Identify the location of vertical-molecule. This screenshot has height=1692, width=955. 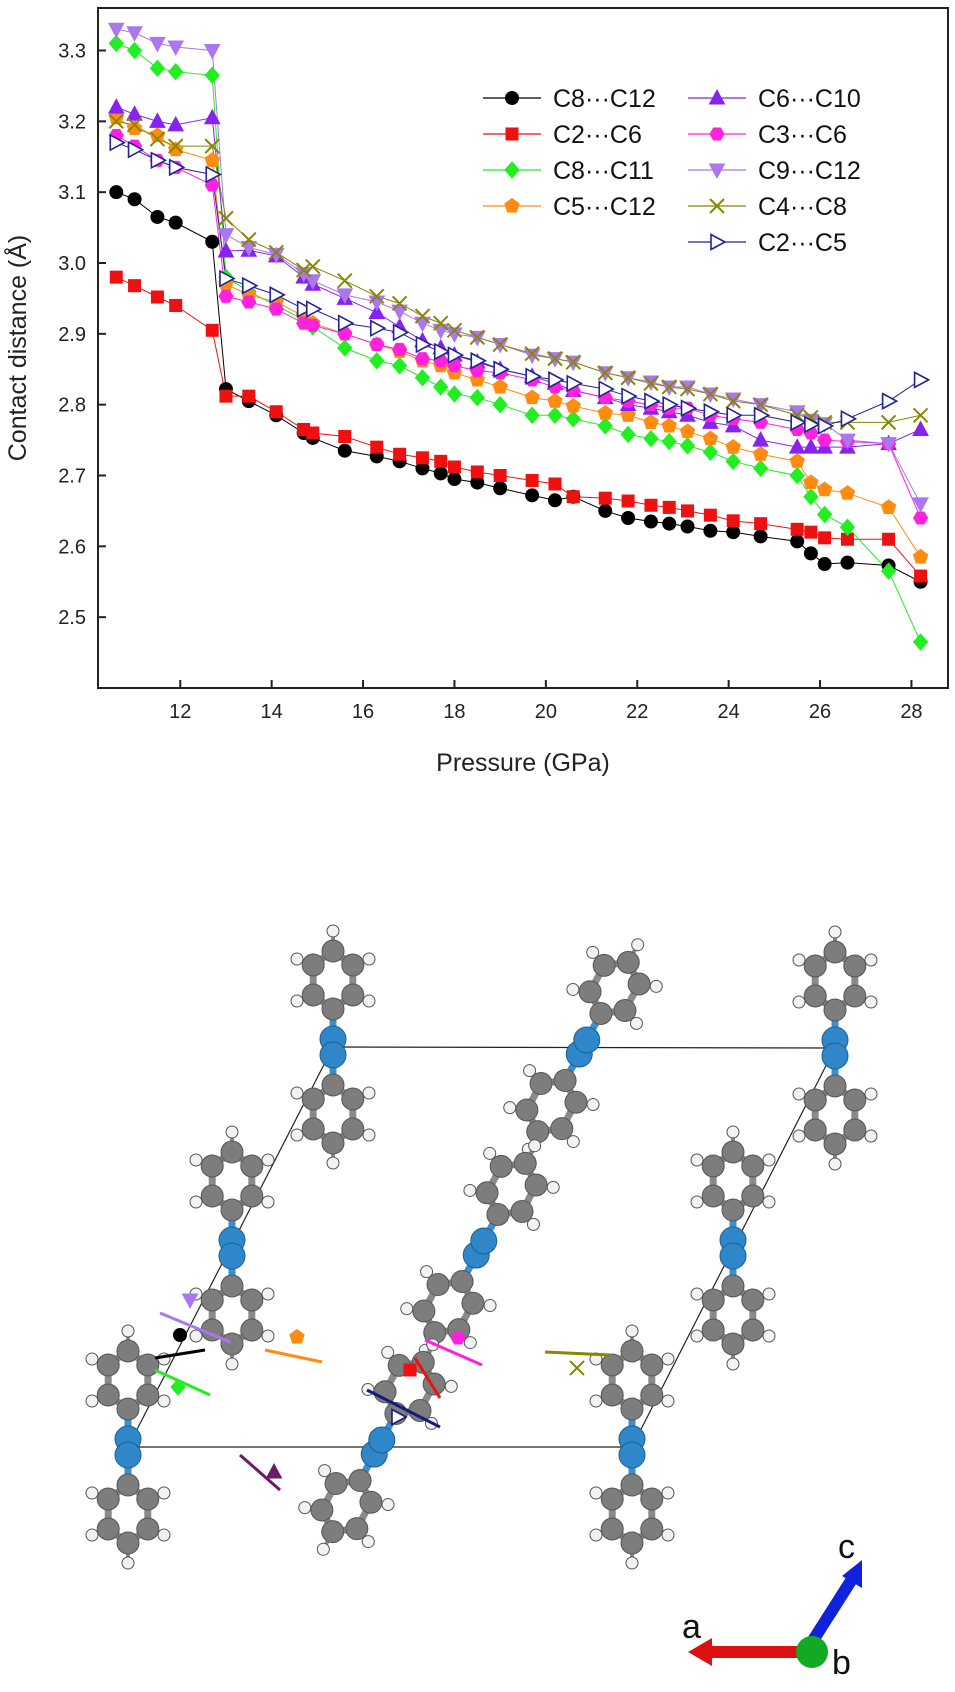
(333, 1047).